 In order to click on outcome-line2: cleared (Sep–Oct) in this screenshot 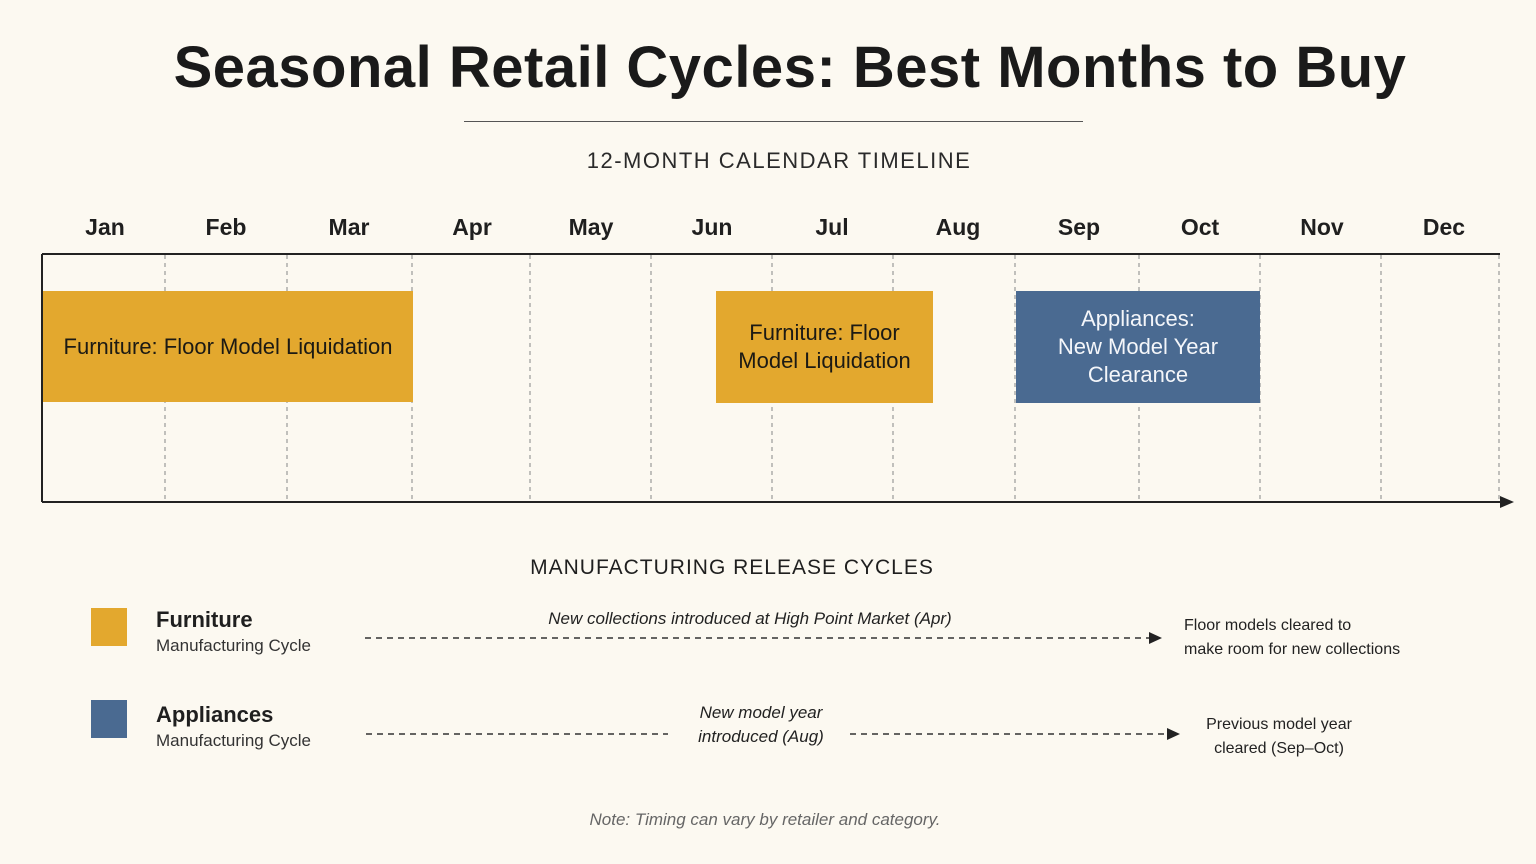, I will do `click(1279, 748)`.